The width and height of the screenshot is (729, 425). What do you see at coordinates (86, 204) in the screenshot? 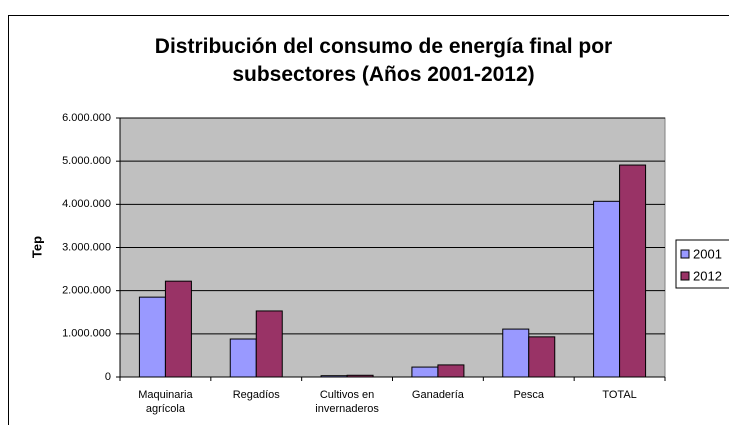
I see `y-tick-label: 4.000.000` at bounding box center [86, 204].